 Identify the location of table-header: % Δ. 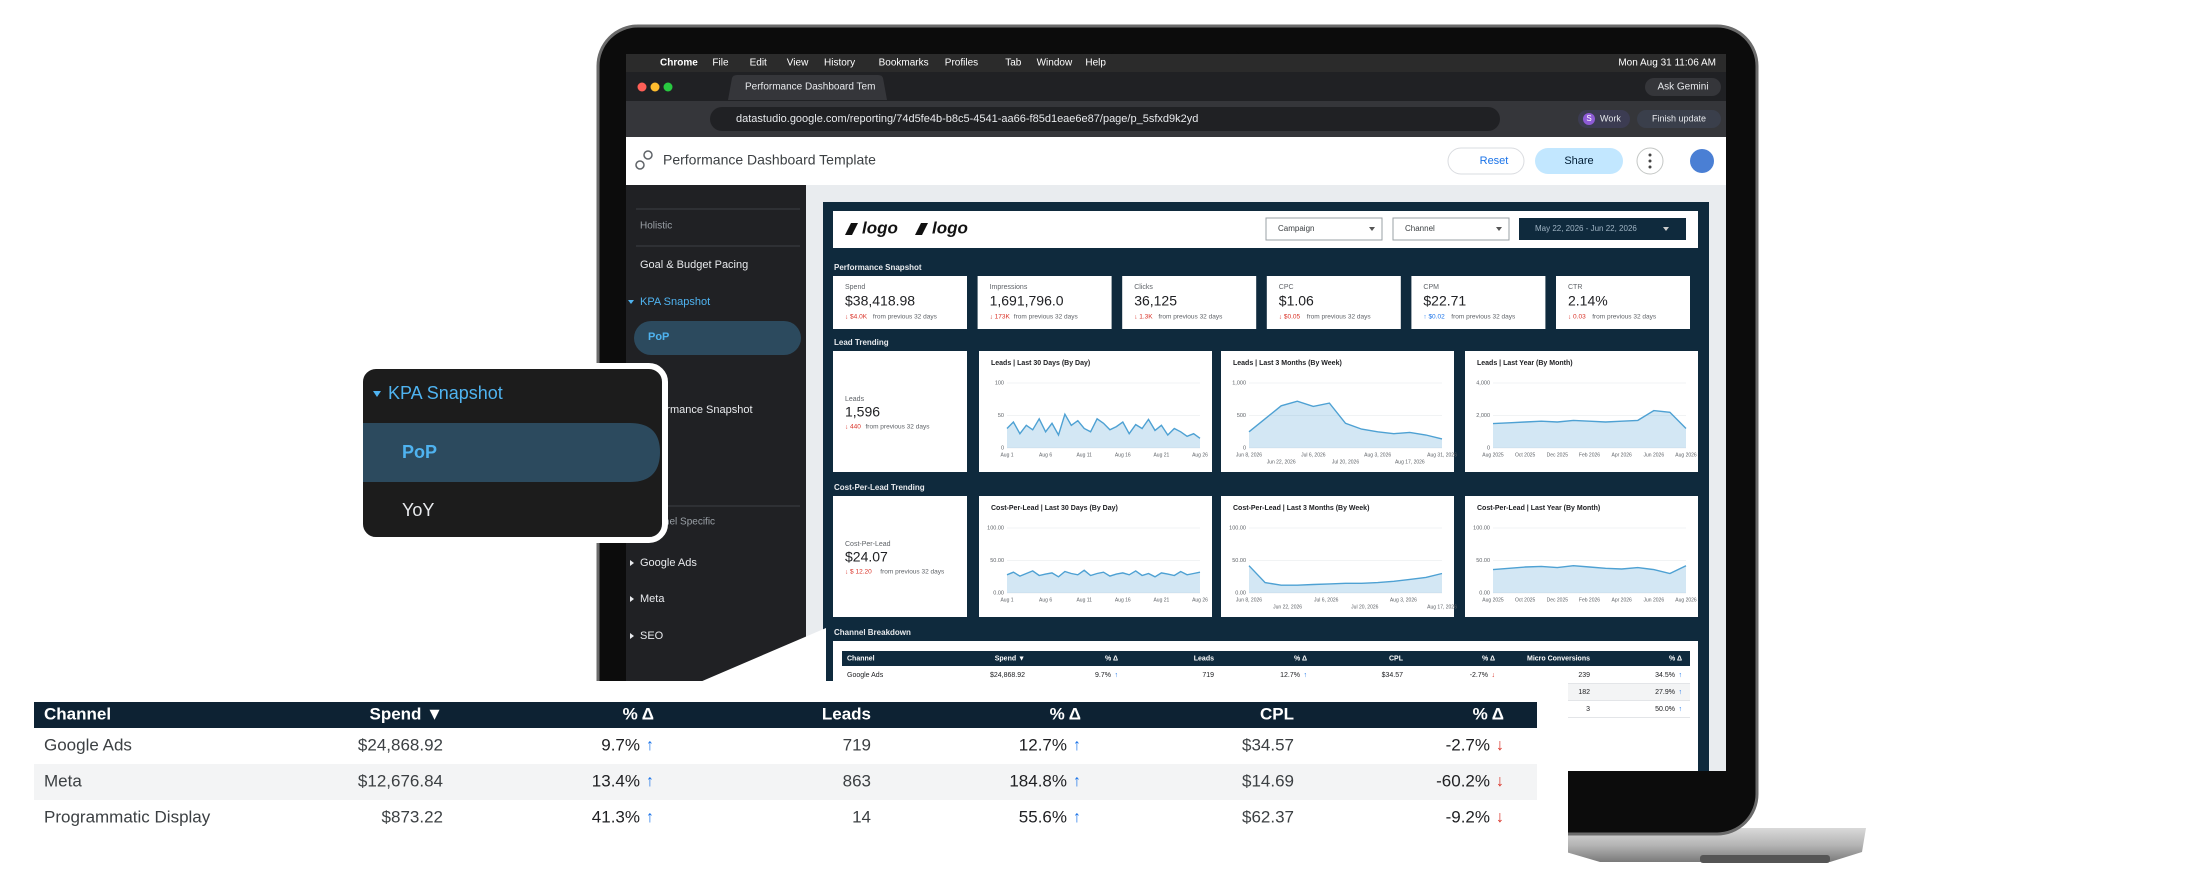
(1488, 658).